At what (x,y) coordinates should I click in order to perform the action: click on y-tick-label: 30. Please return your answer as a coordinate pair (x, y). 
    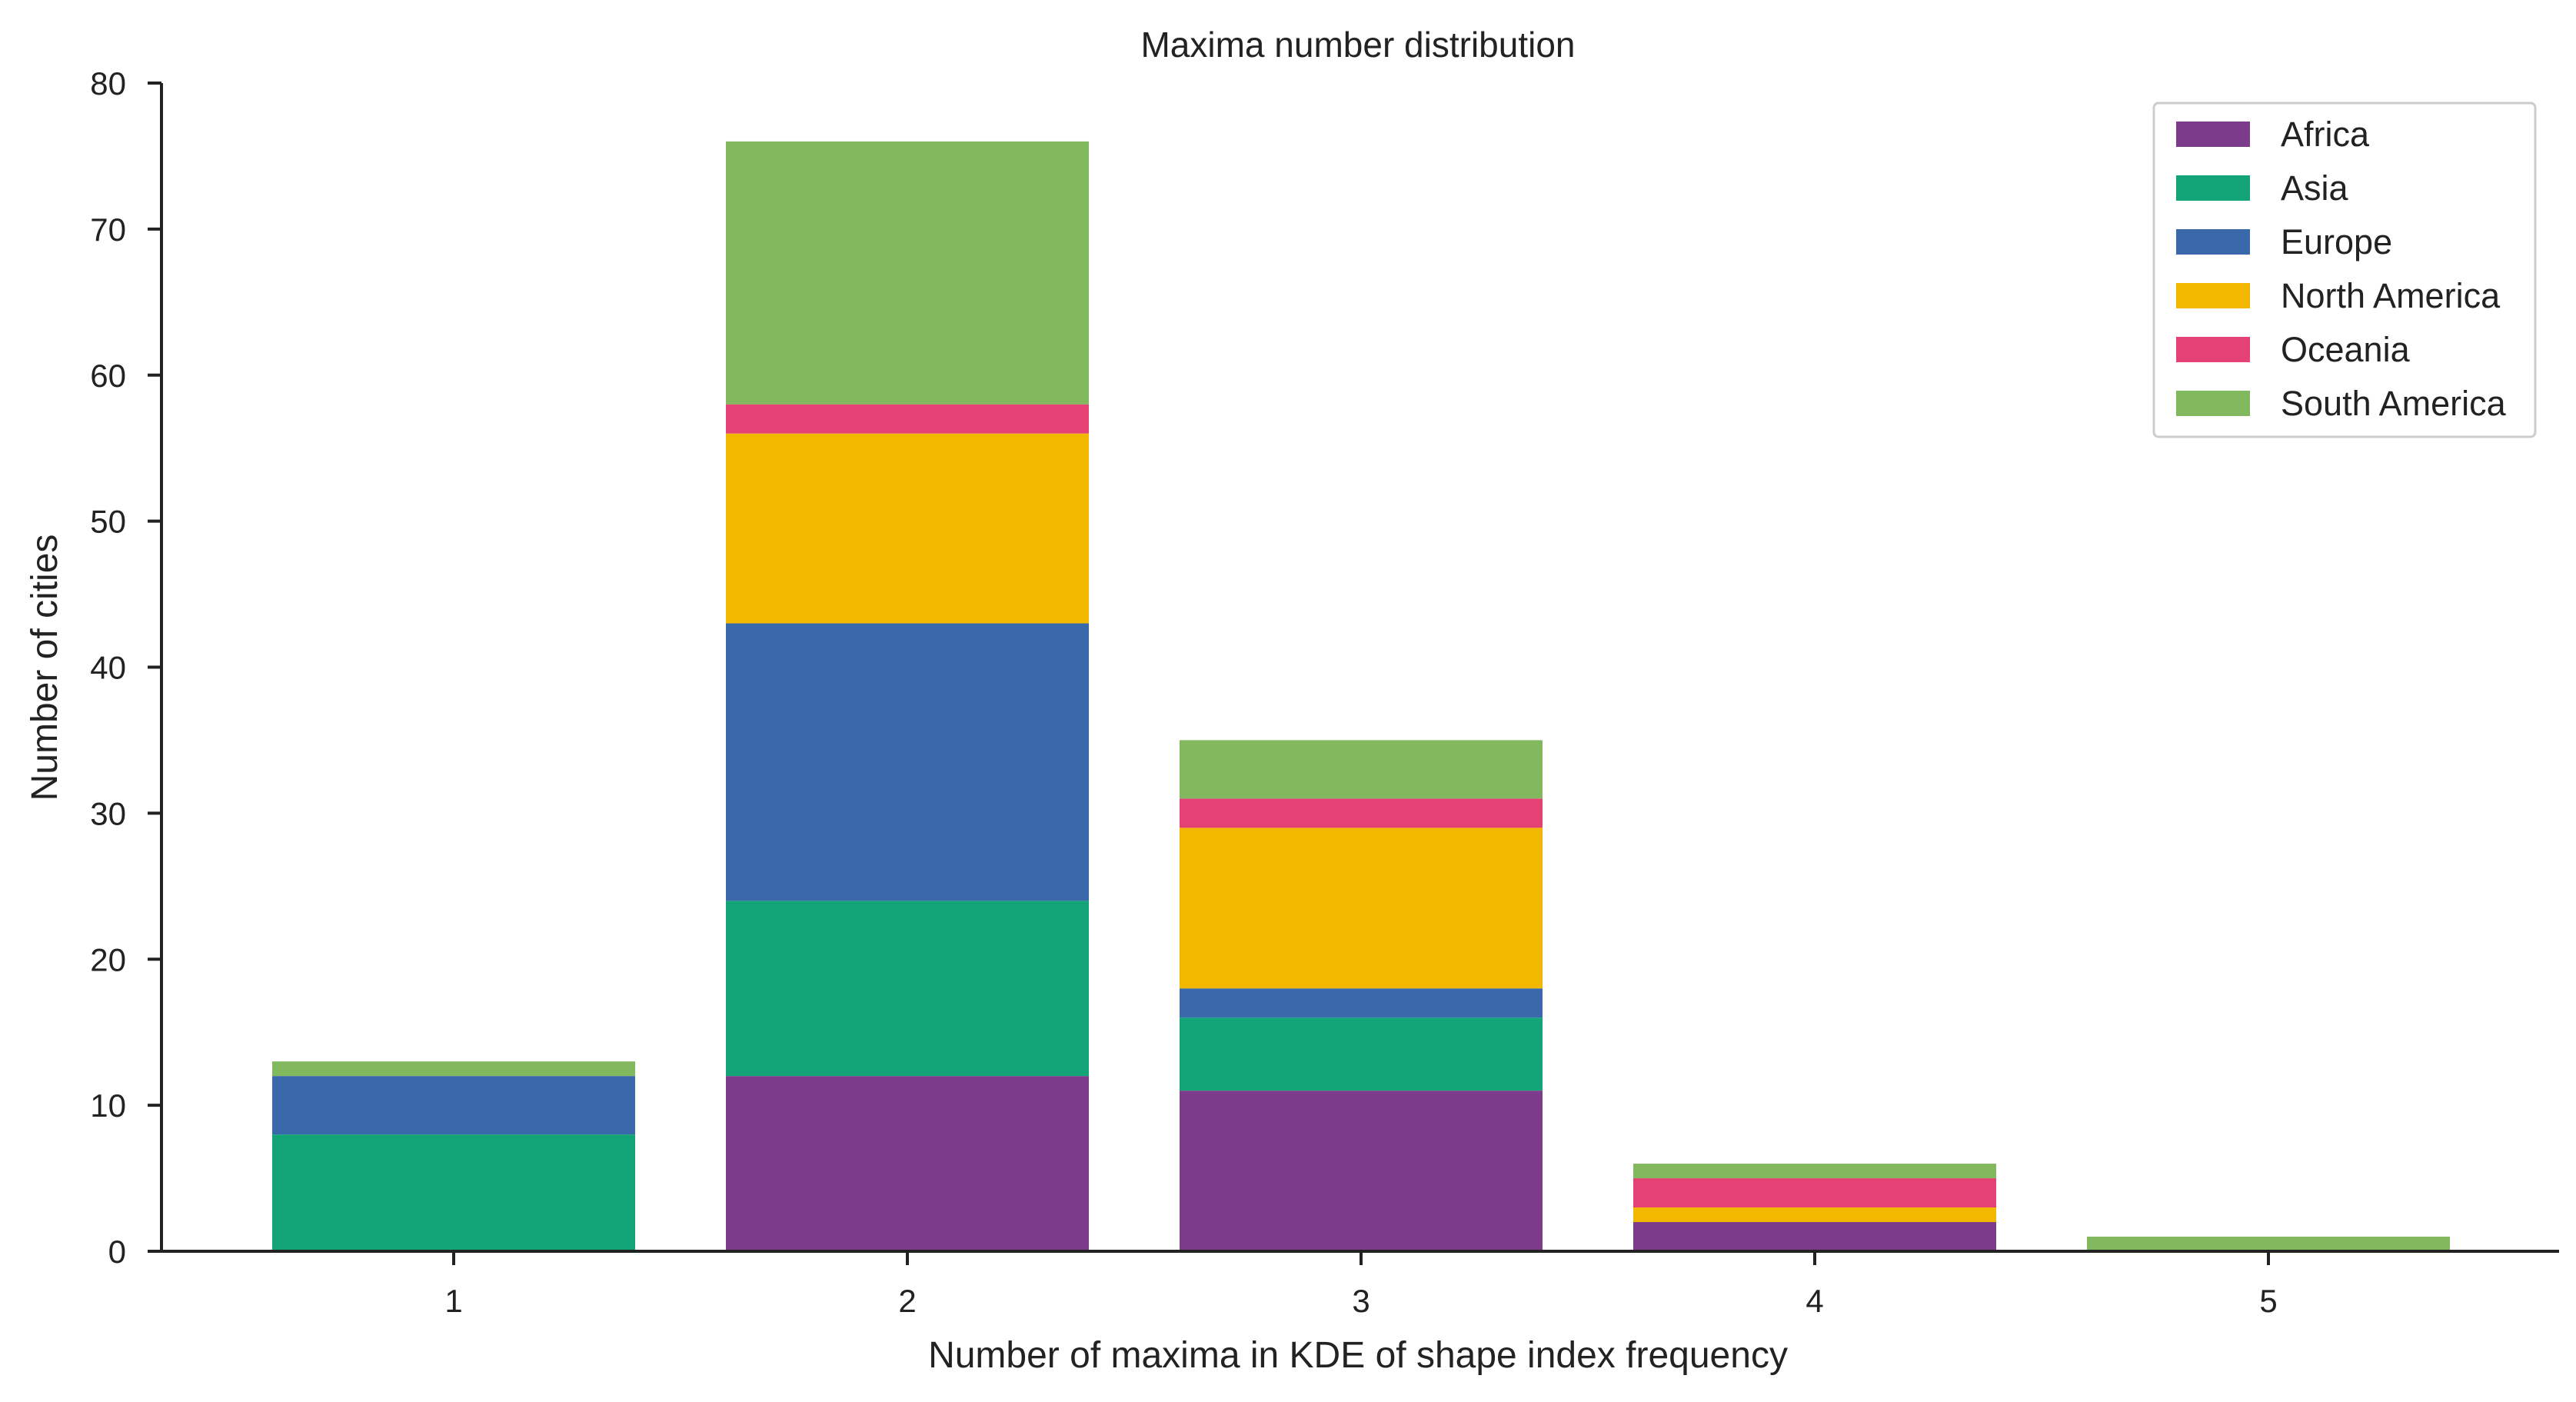
    Looking at the image, I should click on (108, 813).